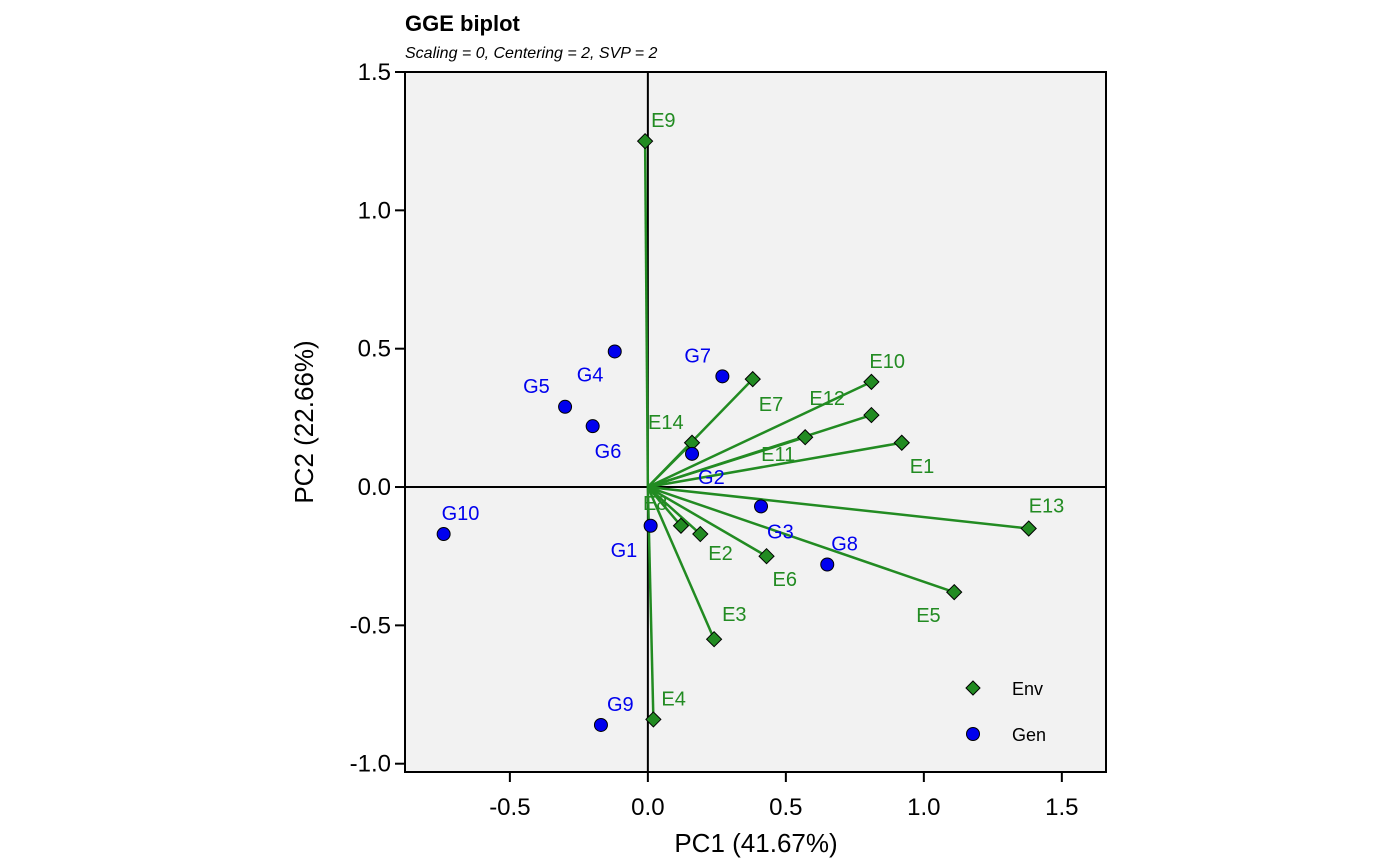 Image resolution: width=1400 pixels, height=866 pixels. Describe the element at coordinates (711, 478) in the screenshot. I see `gen-label-g2: G2` at that location.